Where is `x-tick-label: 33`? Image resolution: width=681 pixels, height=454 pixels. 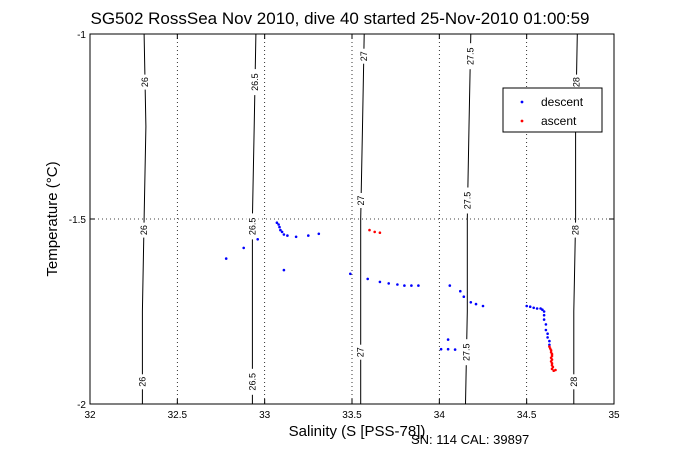 x-tick-label: 33 is located at coordinates (265, 415).